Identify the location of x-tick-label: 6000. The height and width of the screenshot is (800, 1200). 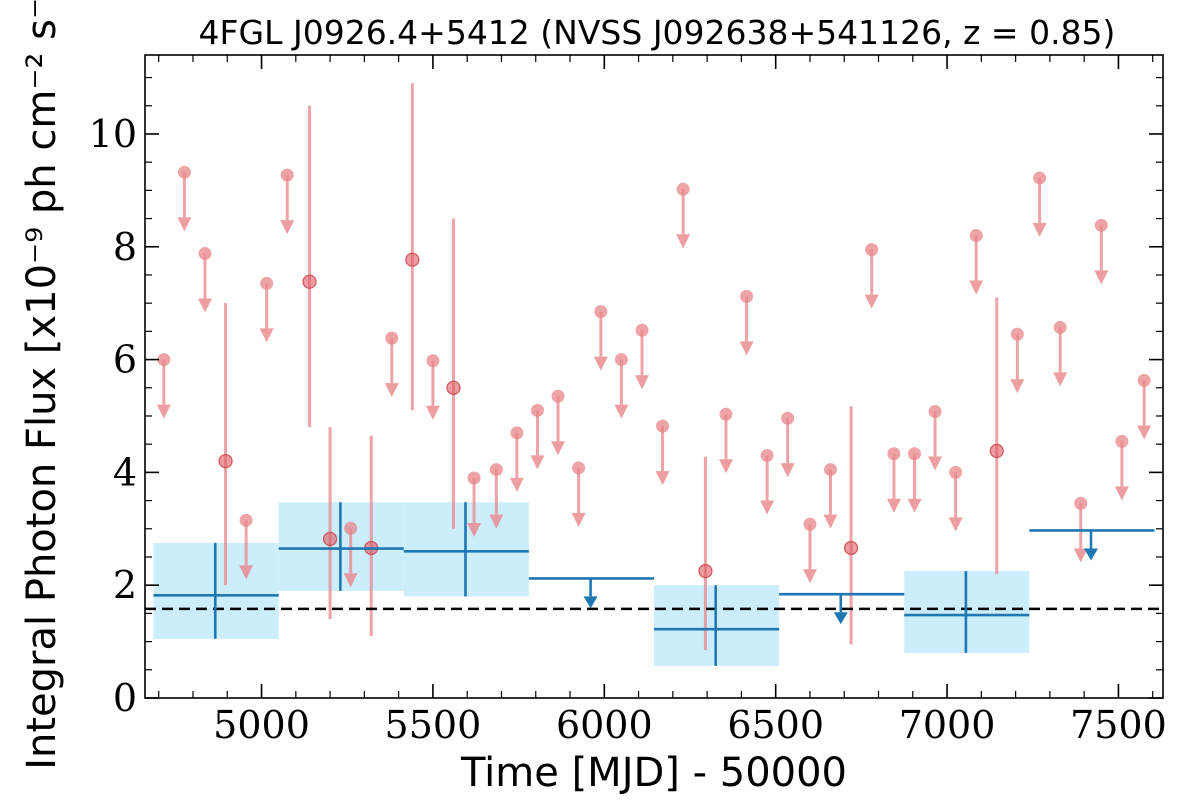
(604, 725).